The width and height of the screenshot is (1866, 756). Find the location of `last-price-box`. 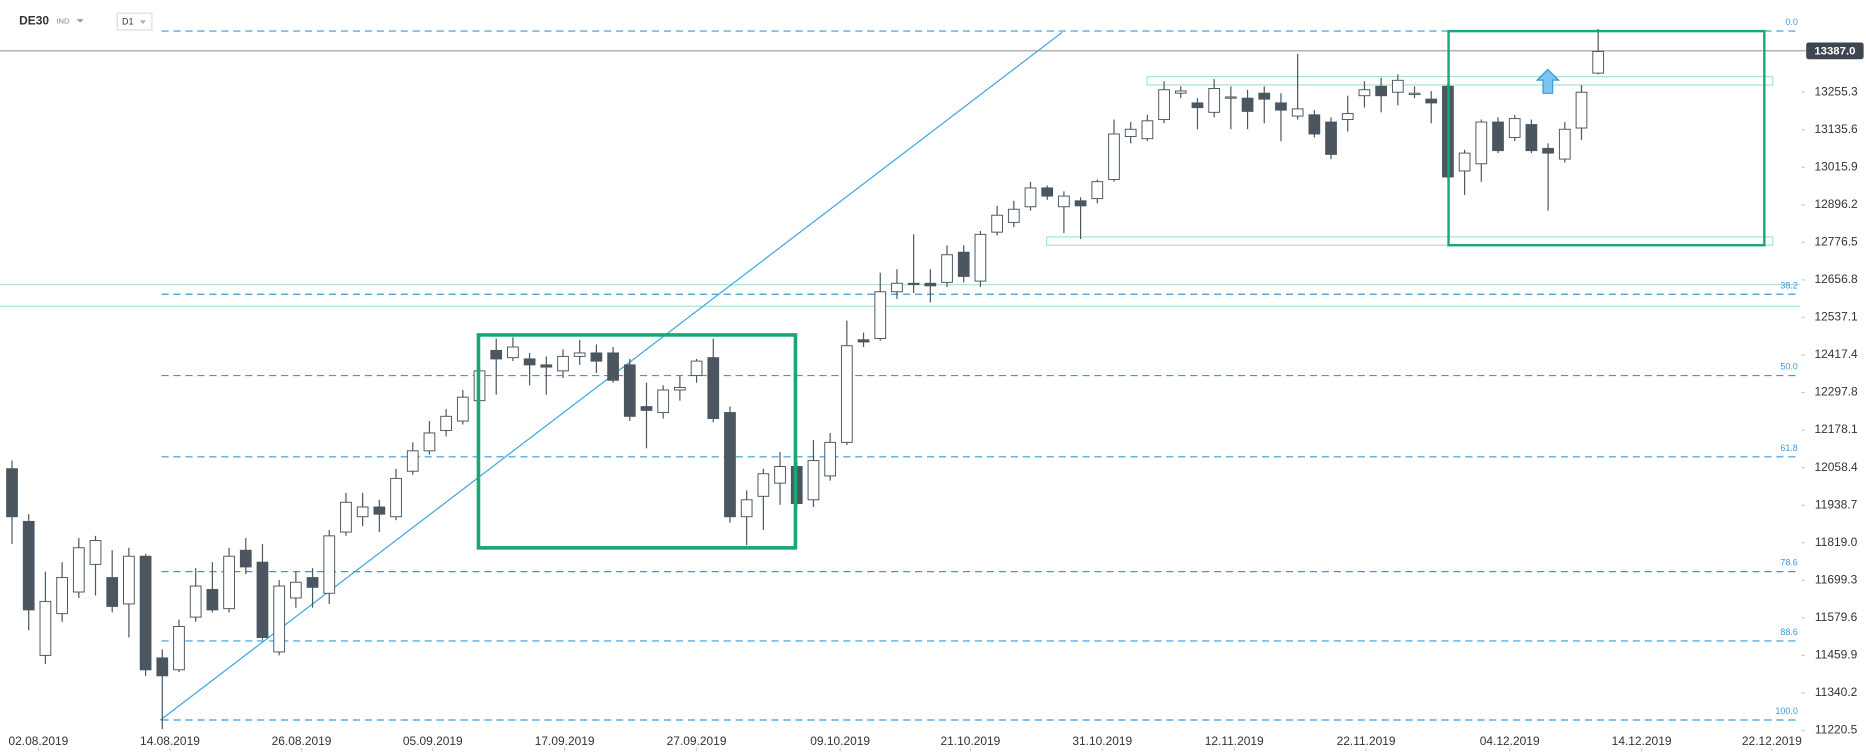

last-price-box is located at coordinates (1835, 51).